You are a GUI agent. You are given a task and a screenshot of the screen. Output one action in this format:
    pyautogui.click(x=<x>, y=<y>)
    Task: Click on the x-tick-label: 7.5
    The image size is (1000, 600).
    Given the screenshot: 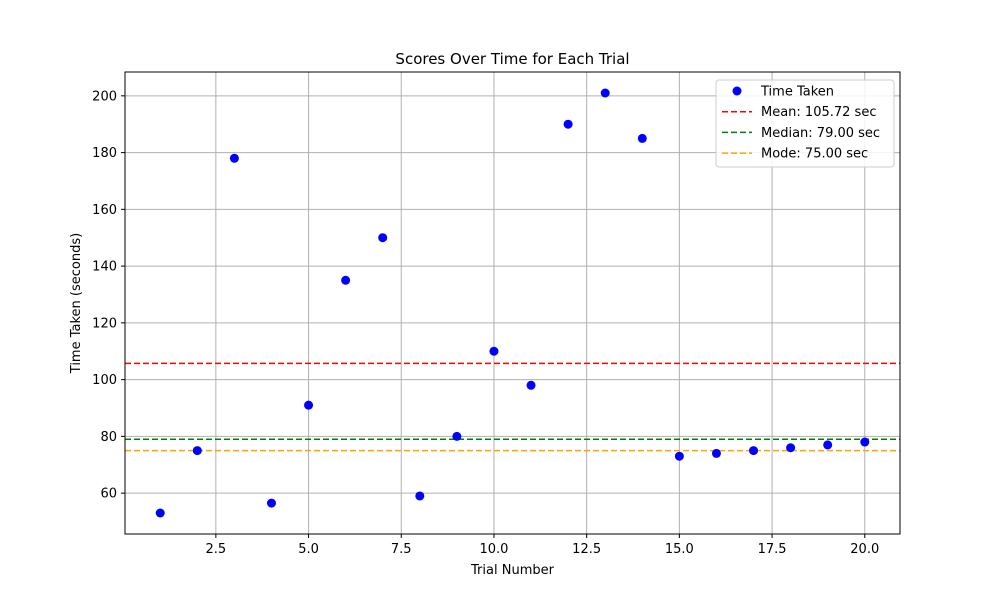 What is the action you would take?
    pyautogui.click(x=401, y=549)
    